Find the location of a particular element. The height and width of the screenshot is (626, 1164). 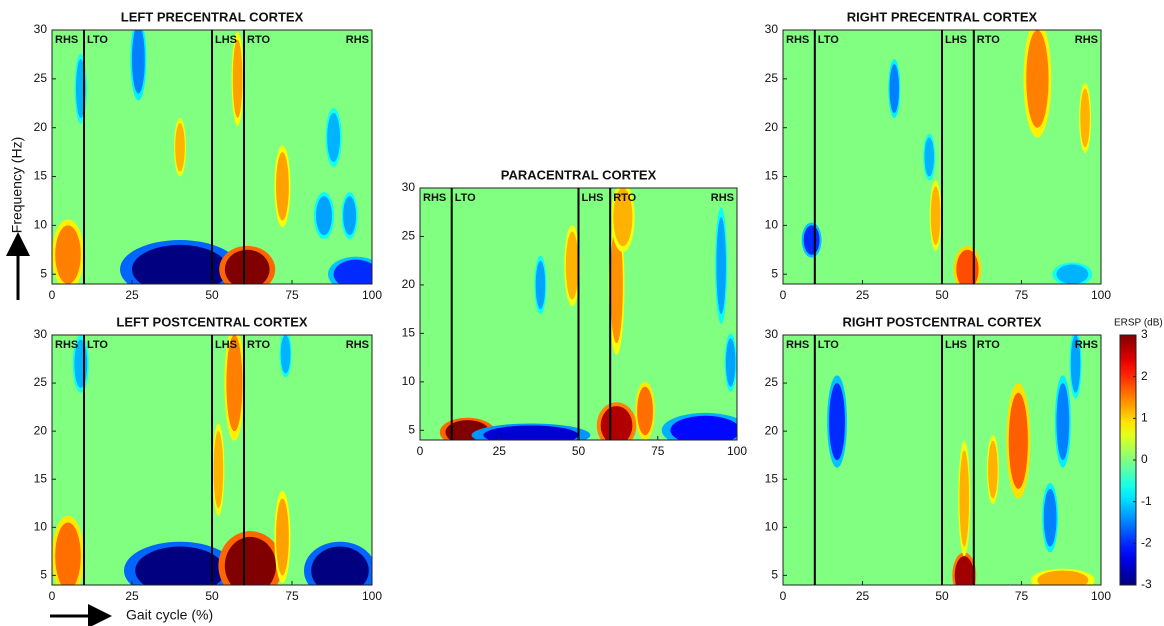

colorbar-tick-label: 2 is located at coordinates (1144, 376).